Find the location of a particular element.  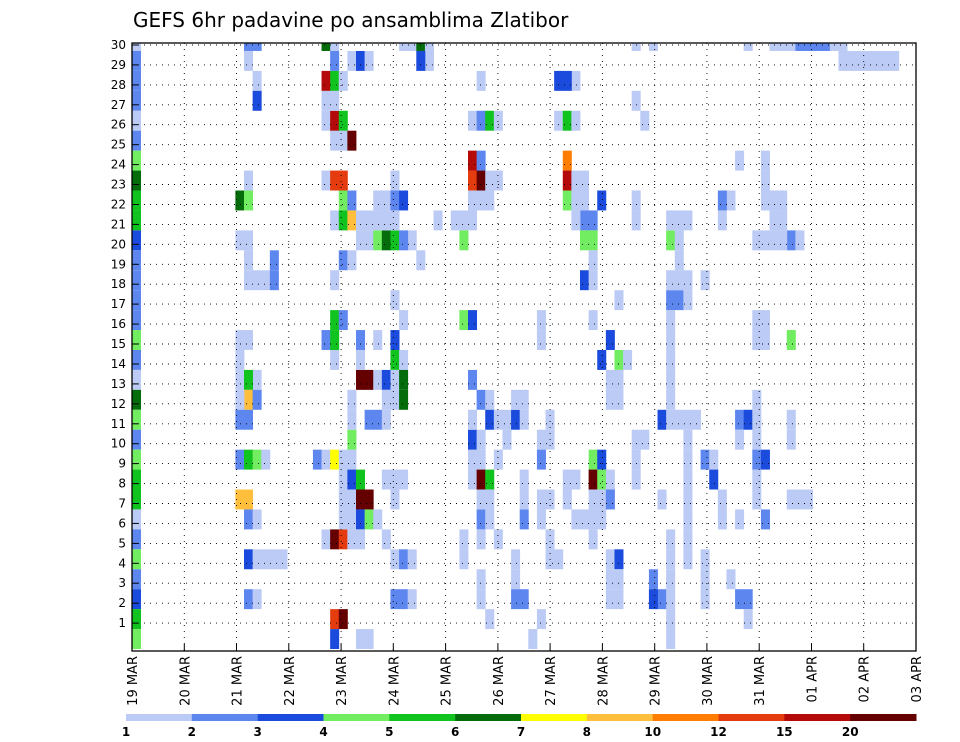

y-tick-label: 9 is located at coordinates (122, 464).